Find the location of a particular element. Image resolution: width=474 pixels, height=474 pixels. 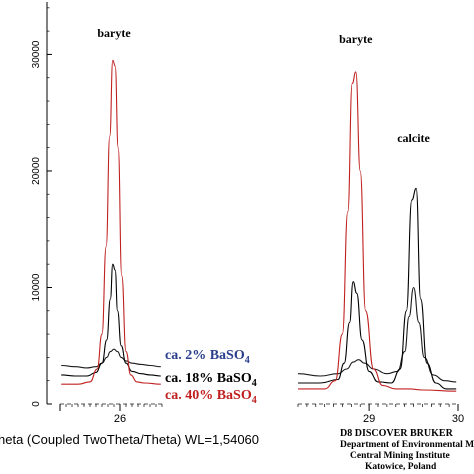

legend-label: ca. 2% BaSO is located at coordinates (205, 355).